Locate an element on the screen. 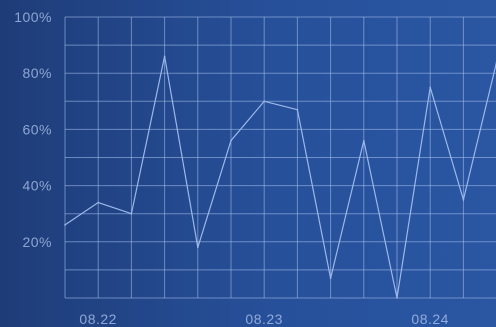 The height and width of the screenshot is (327, 496). y-tick-label: 20% is located at coordinates (37, 242).